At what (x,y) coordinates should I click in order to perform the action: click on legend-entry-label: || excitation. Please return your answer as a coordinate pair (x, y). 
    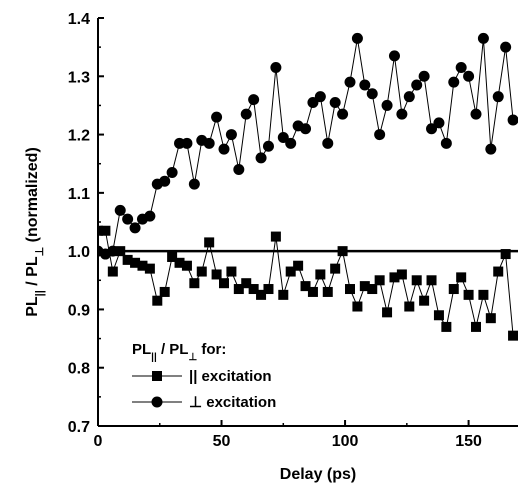
    Looking at the image, I should click on (230, 376).